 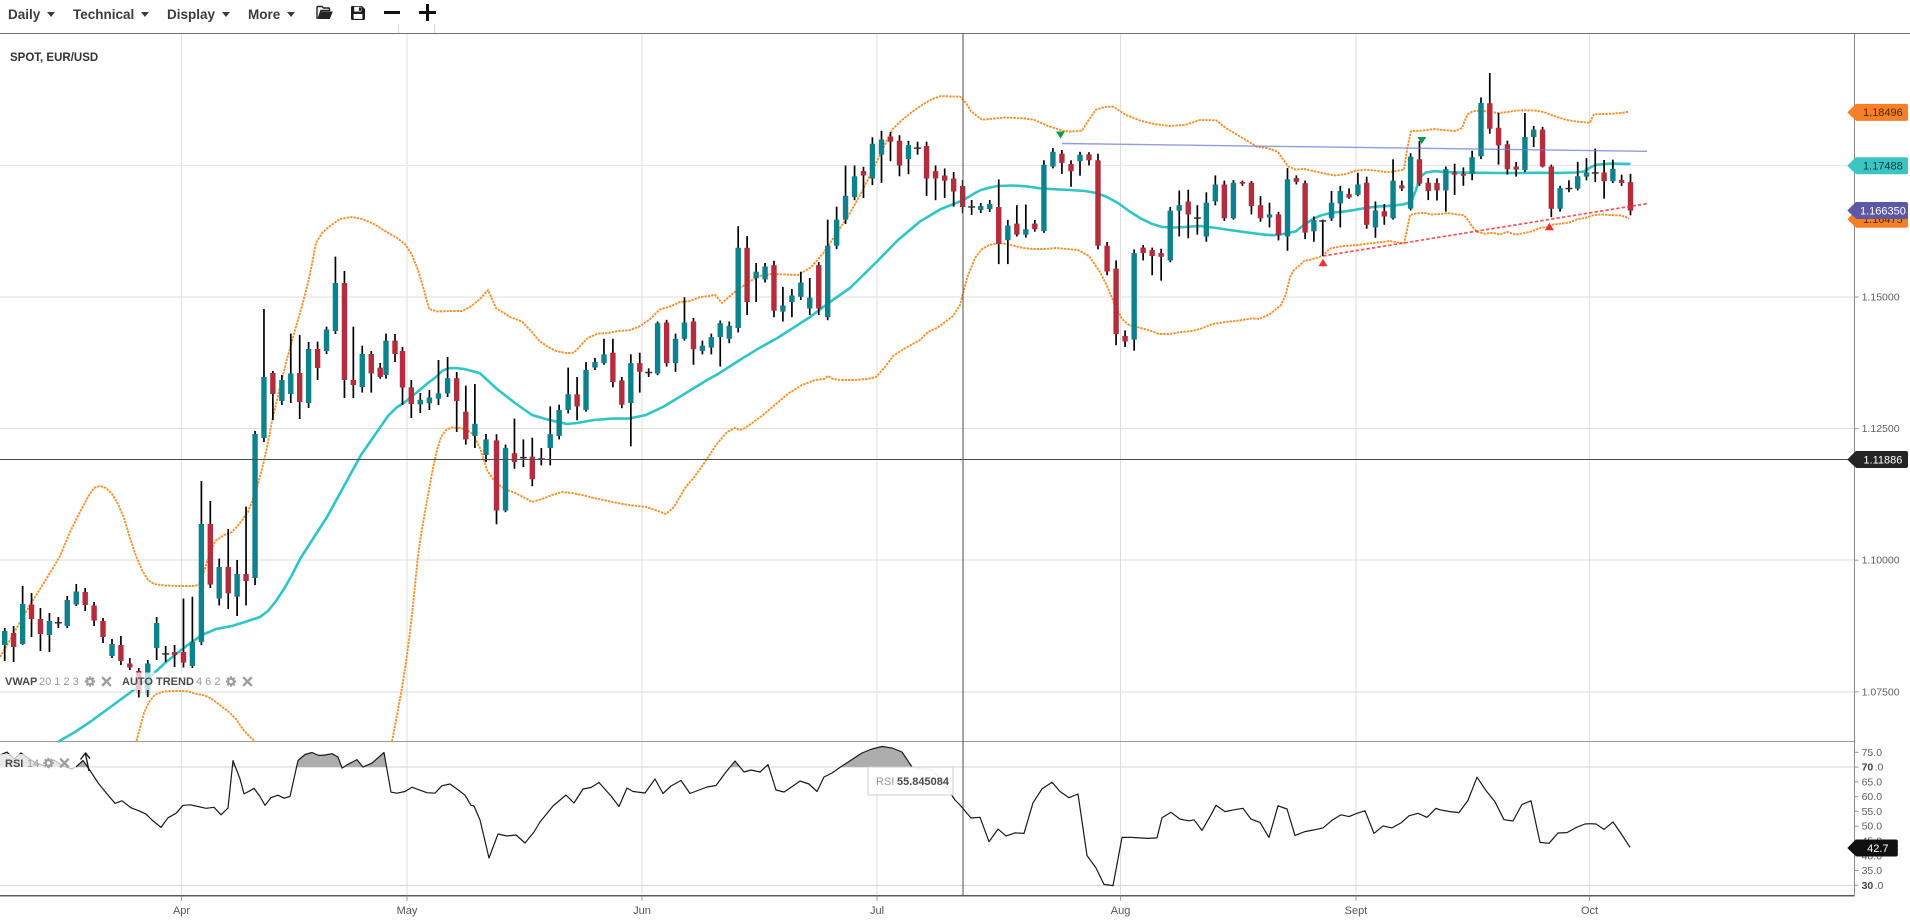 I want to click on svg-text: 50.0, so click(x=1872, y=827).